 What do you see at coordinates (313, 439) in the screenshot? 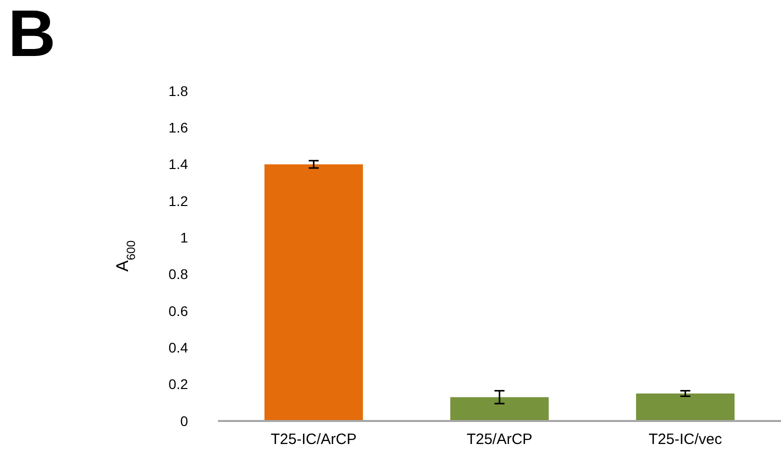
I see `x-tick-label: T25-IC/ArCP` at bounding box center [313, 439].